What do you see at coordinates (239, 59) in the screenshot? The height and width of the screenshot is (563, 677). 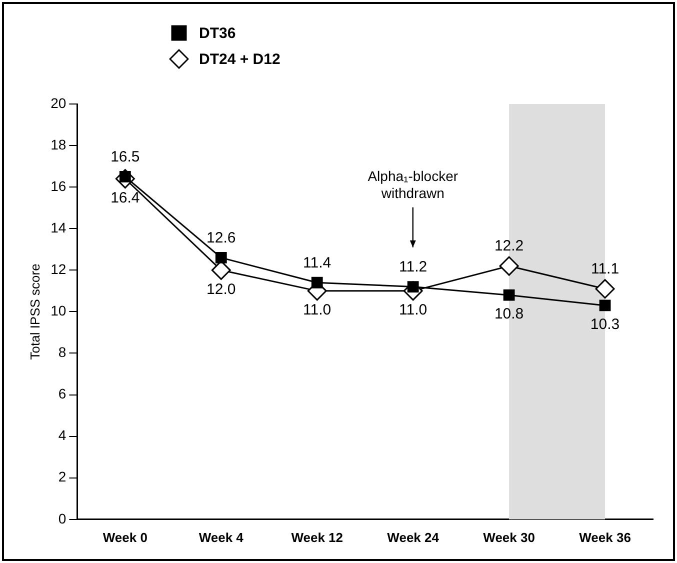 I see `legend-label: DT24 + D12` at bounding box center [239, 59].